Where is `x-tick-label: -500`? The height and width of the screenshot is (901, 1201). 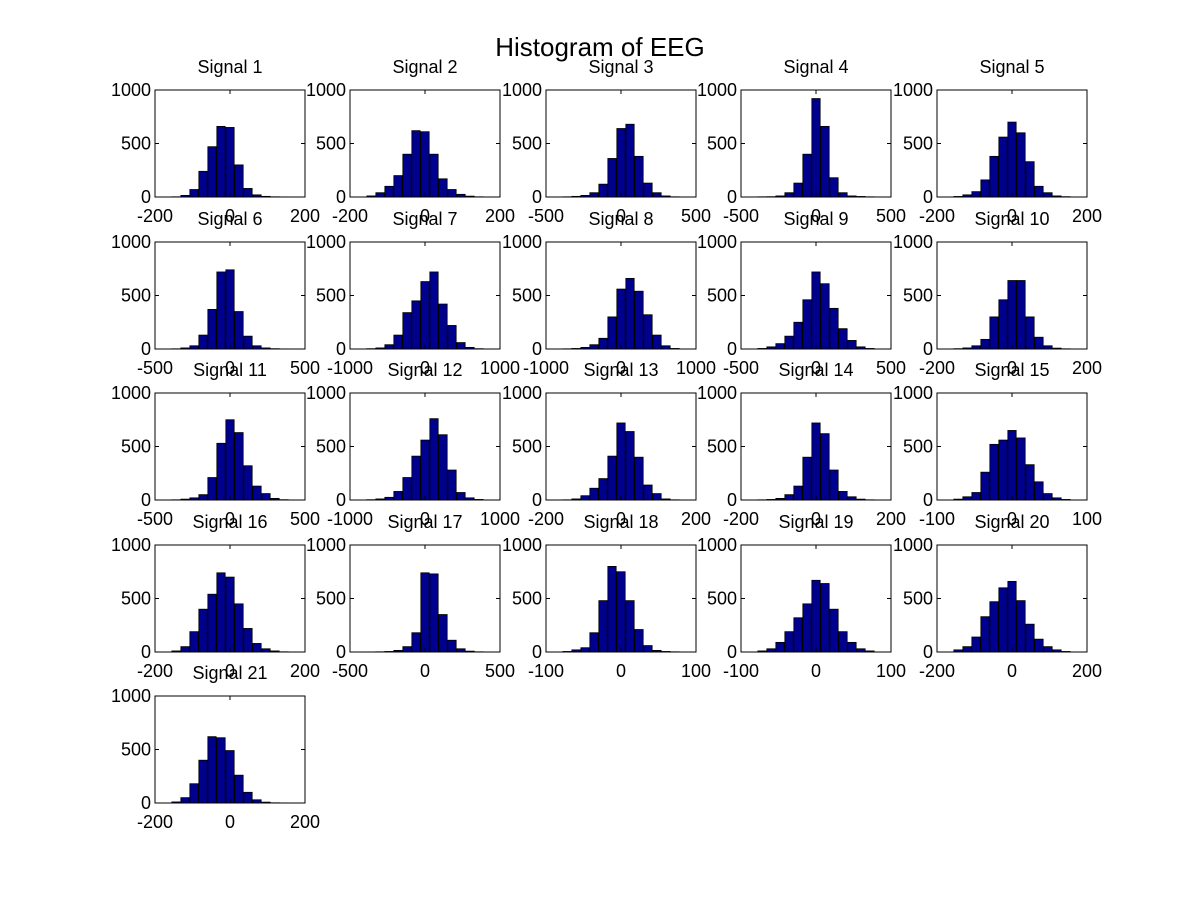
x-tick-label: -500 is located at coordinates (350, 671).